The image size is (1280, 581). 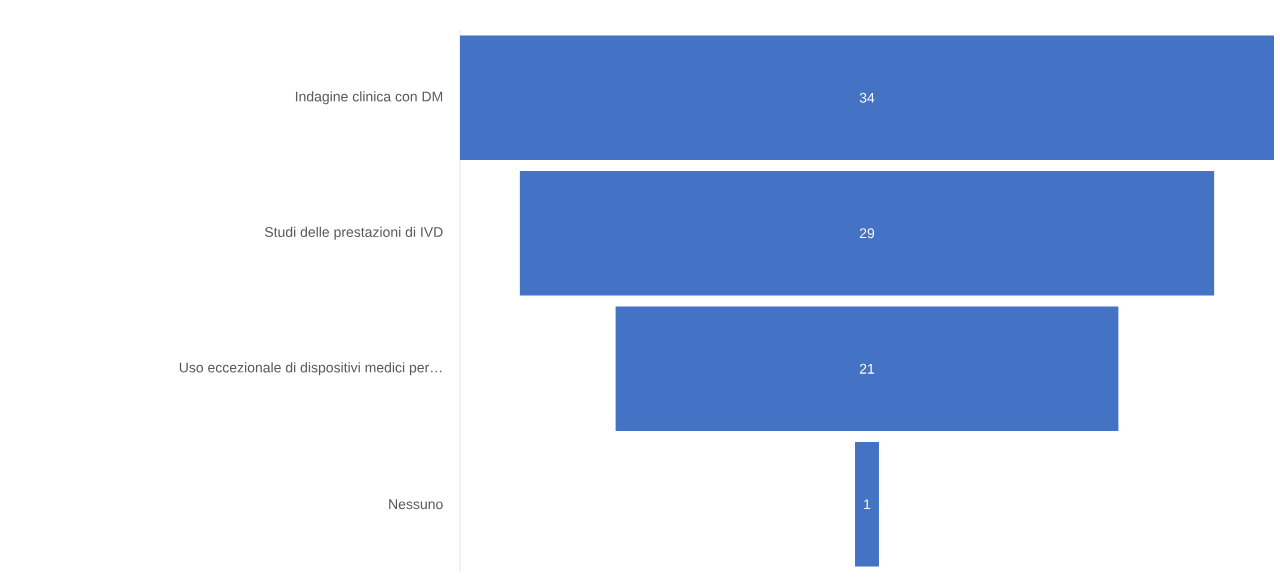 I want to click on data-label: 21, so click(x=867, y=368).